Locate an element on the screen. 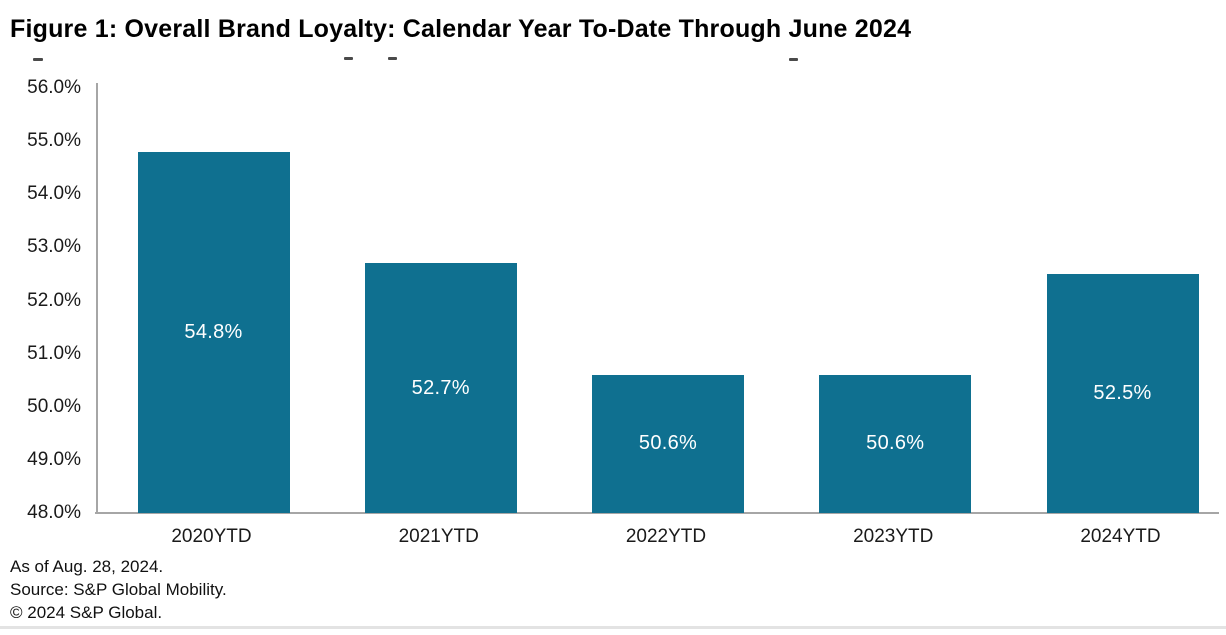  x-axis-line is located at coordinates (657, 513).